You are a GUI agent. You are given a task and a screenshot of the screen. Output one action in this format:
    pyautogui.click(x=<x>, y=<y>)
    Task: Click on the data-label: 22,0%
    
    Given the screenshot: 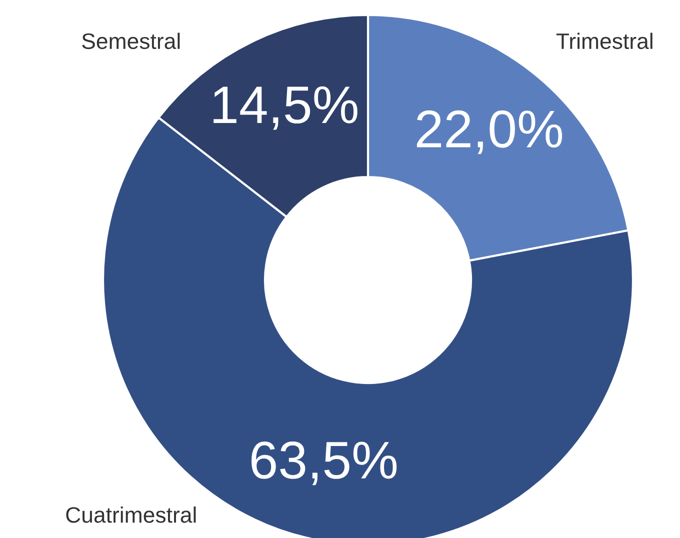 What is the action you would take?
    pyautogui.click(x=489, y=132)
    